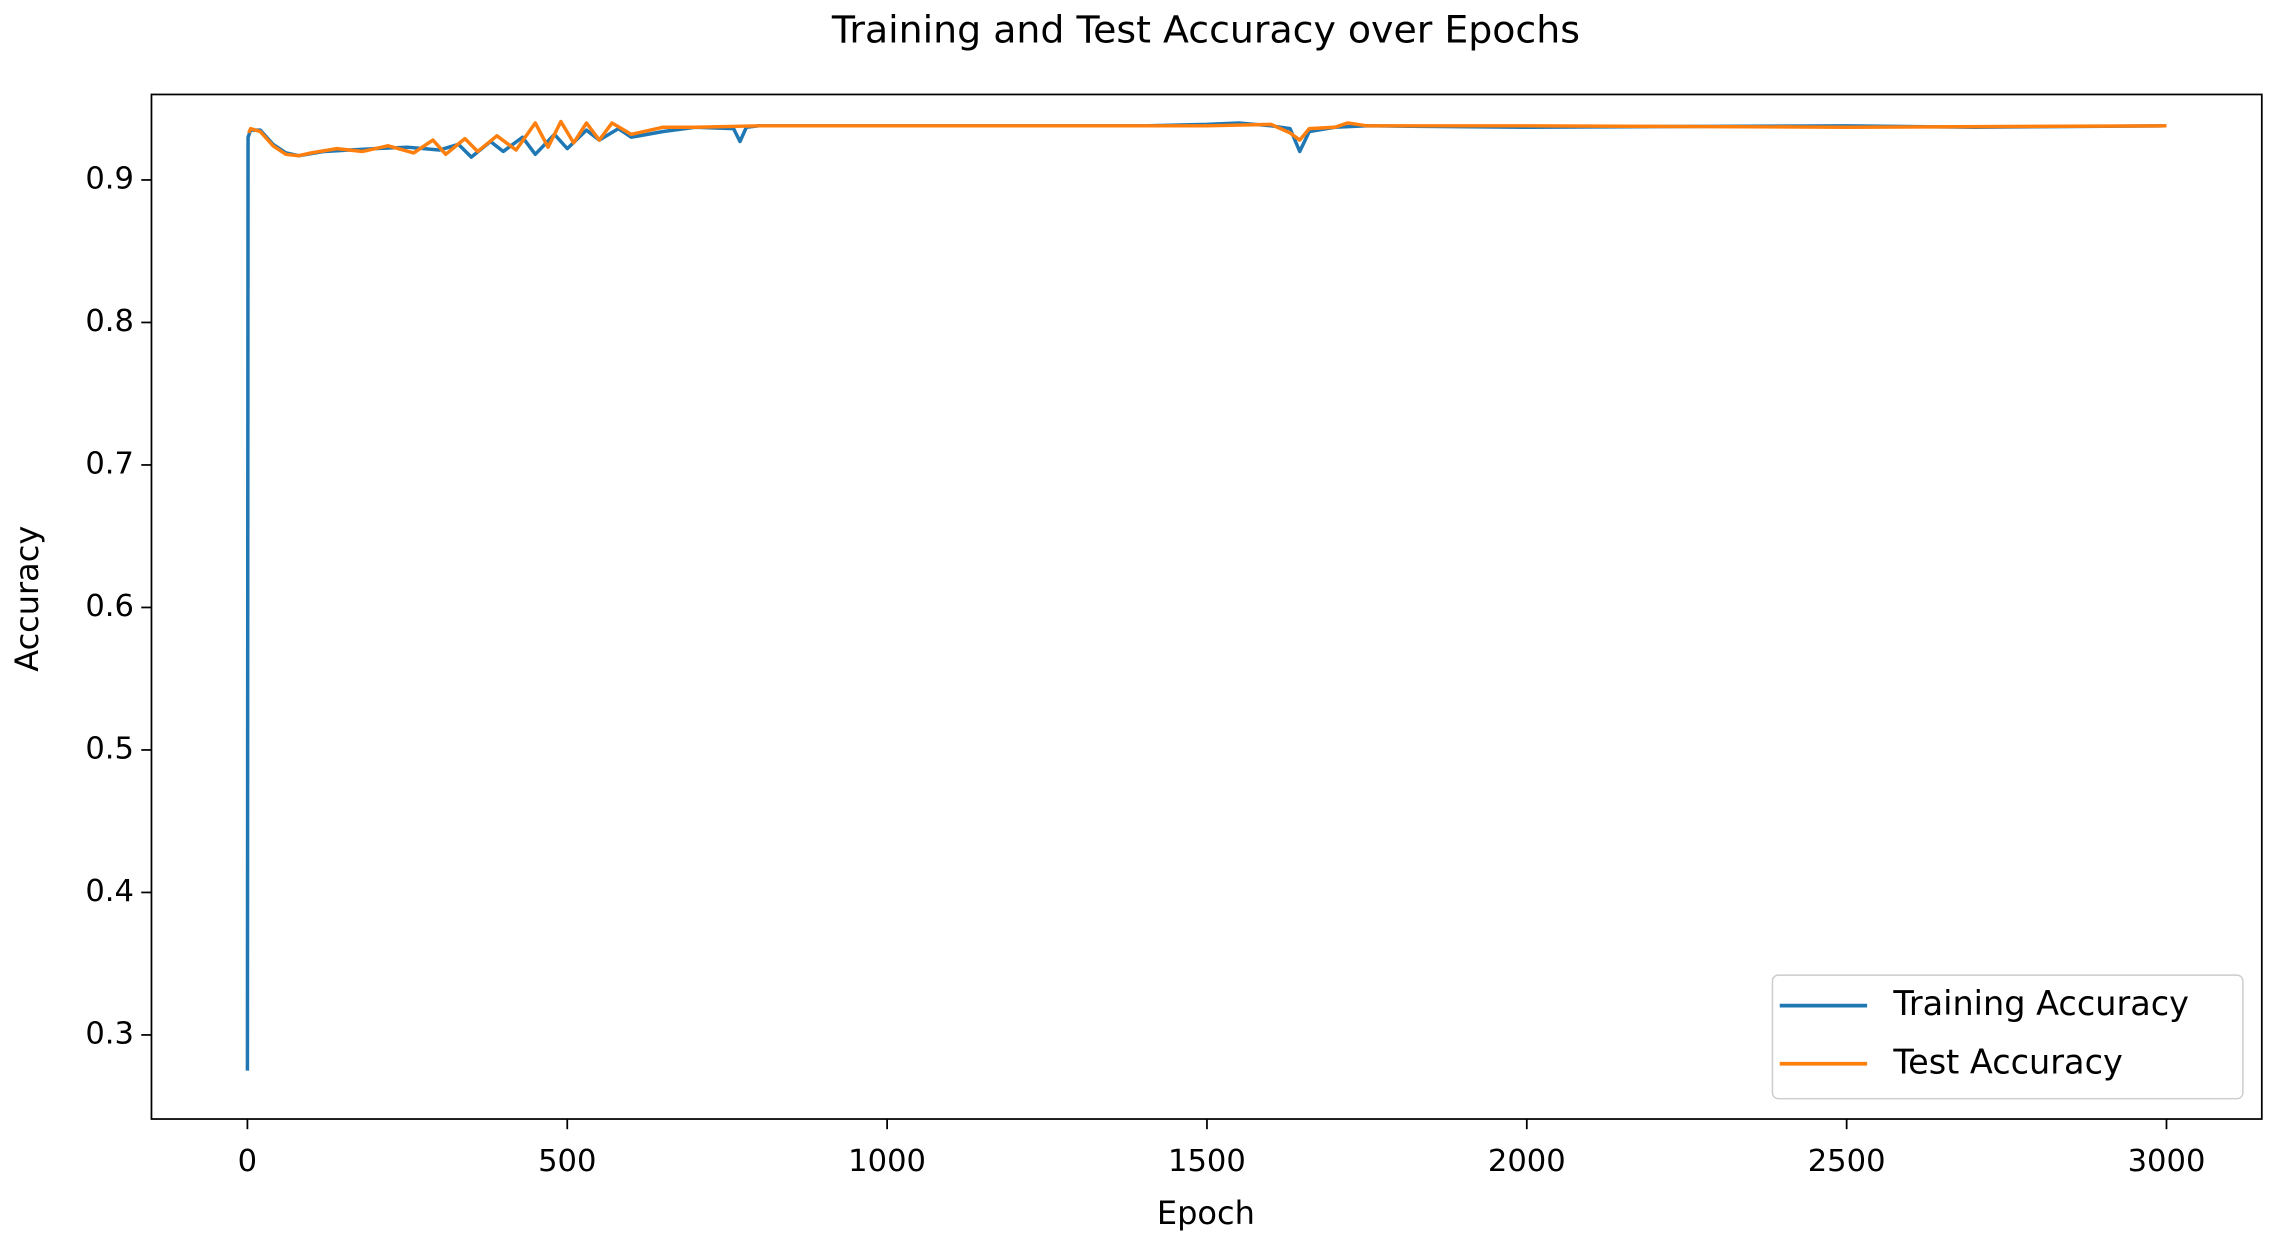  Describe the element at coordinates (887, 1161) in the screenshot. I see `x-tick-label: 1000` at that location.